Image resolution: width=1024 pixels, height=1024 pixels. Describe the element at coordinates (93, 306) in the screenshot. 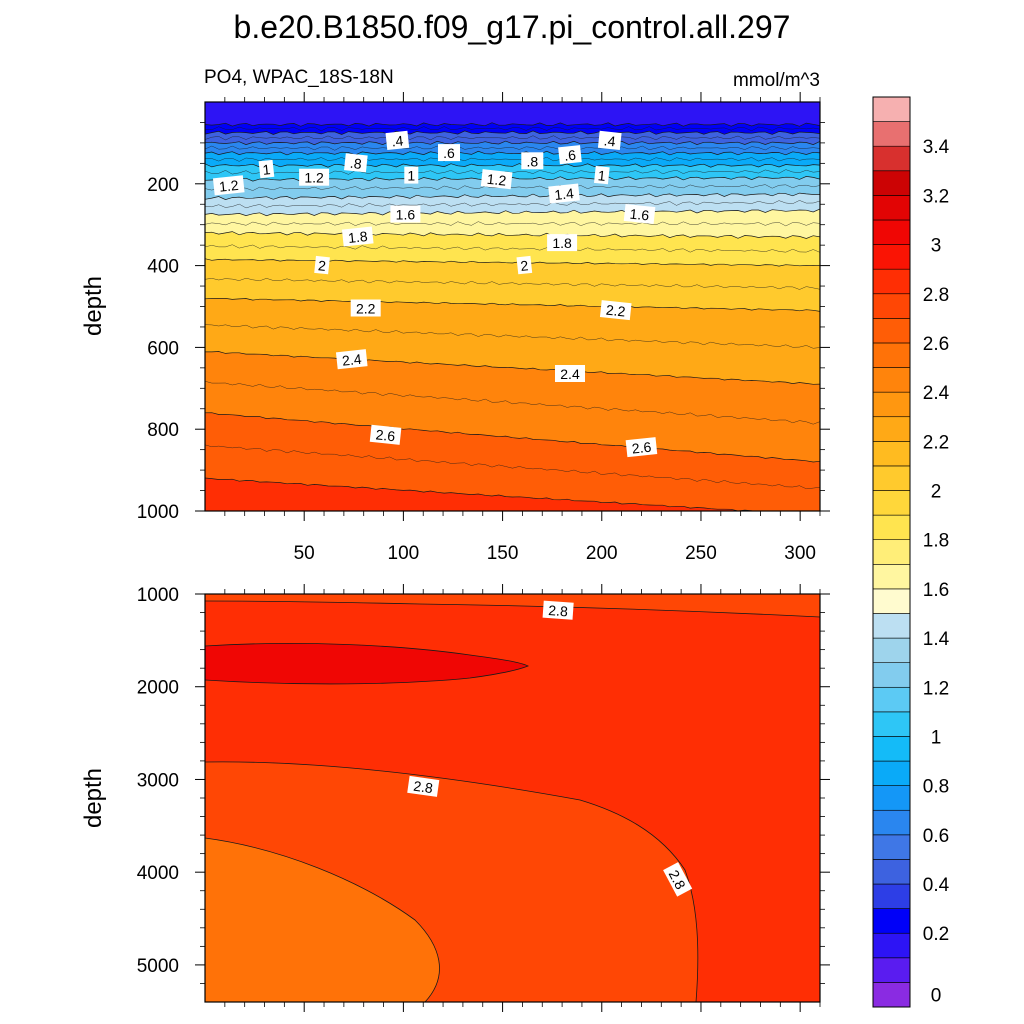

I see `upper-y-axis-label: depth` at that location.